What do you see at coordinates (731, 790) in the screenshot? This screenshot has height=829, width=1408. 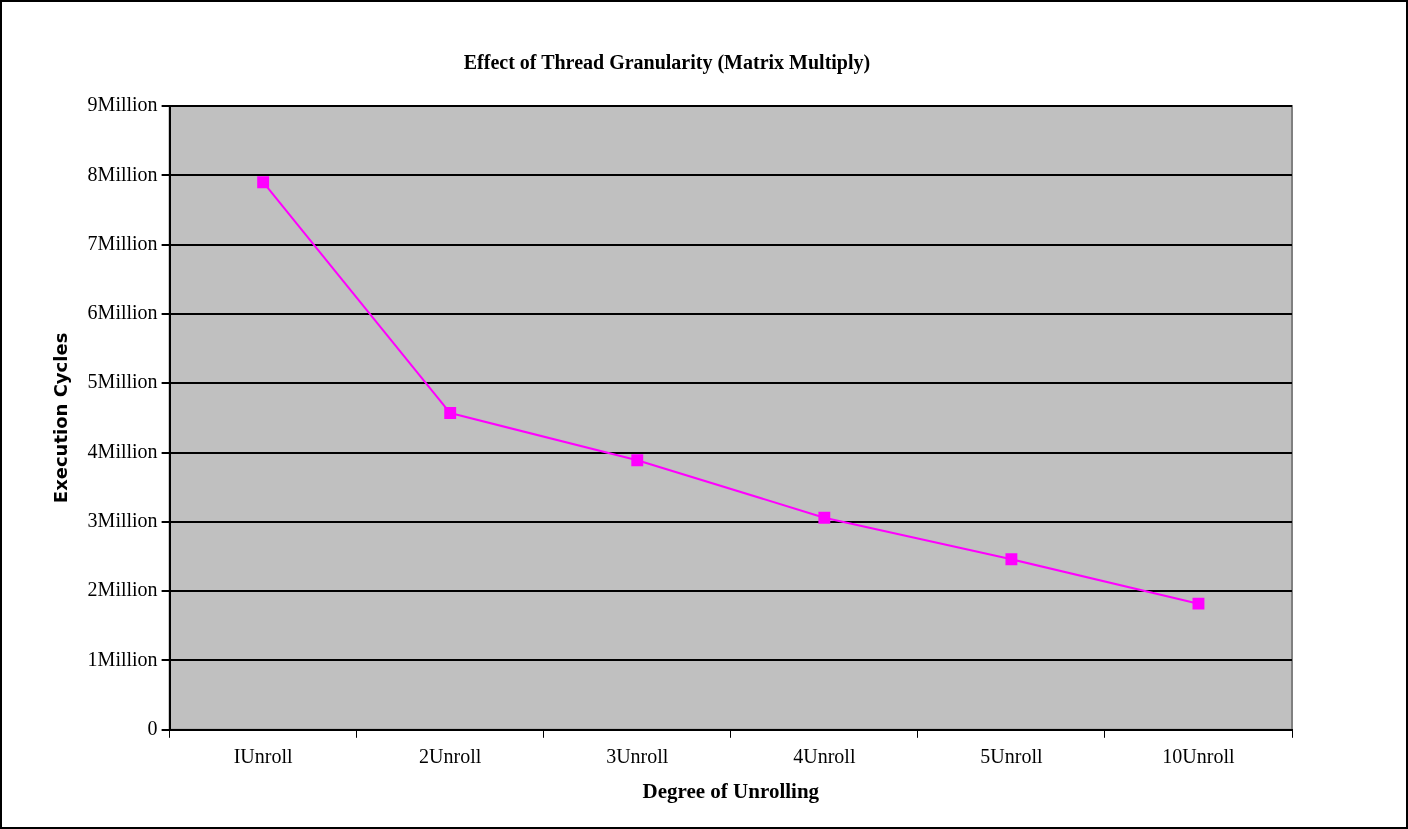 I see `x-axis-title: Degree of Unrolling` at bounding box center [731, 790].